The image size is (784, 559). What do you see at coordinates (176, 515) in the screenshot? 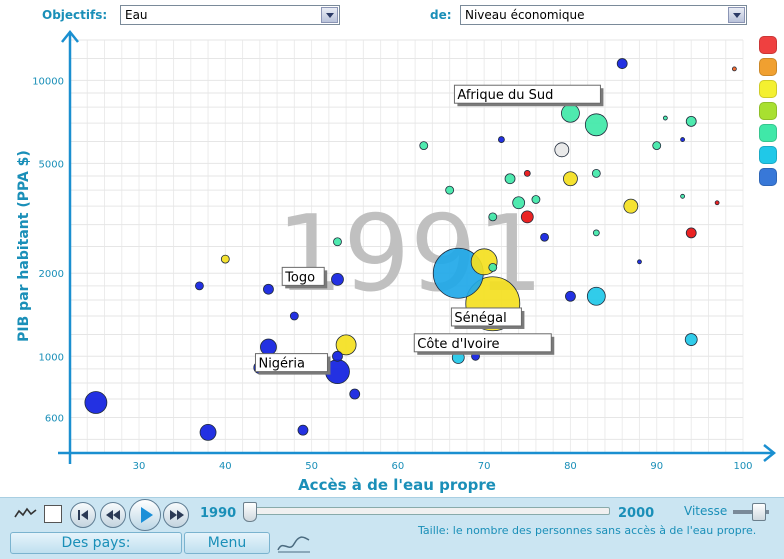
I see `fast-forward-button` at bounding box center [176, 515].